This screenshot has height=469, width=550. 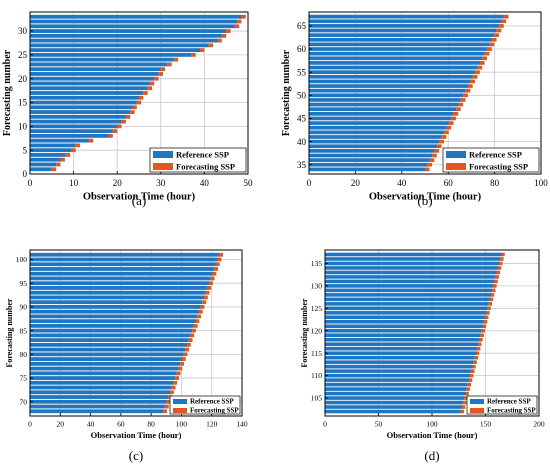 I want to click on y-tick-label: 125, so click(x=317, y=308).